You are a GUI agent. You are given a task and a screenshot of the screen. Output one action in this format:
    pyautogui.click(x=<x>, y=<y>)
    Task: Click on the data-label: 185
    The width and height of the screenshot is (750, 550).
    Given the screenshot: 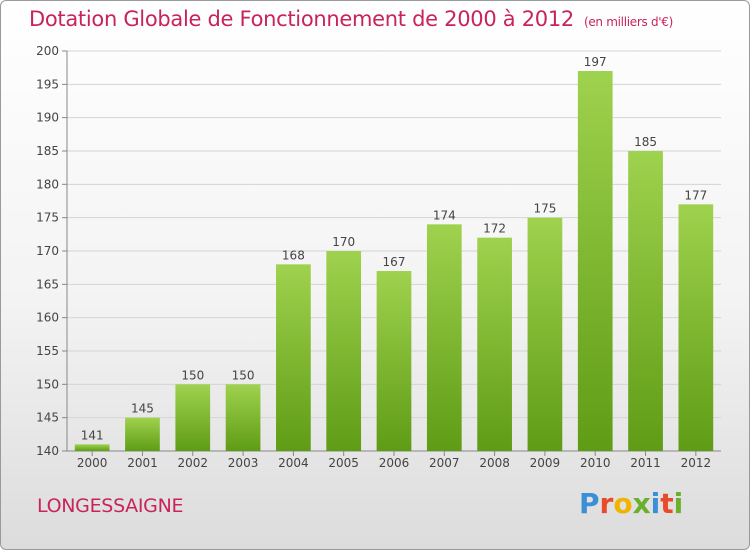 What is the action you would take?
    pyautogui.click(x=645, y=142)
    